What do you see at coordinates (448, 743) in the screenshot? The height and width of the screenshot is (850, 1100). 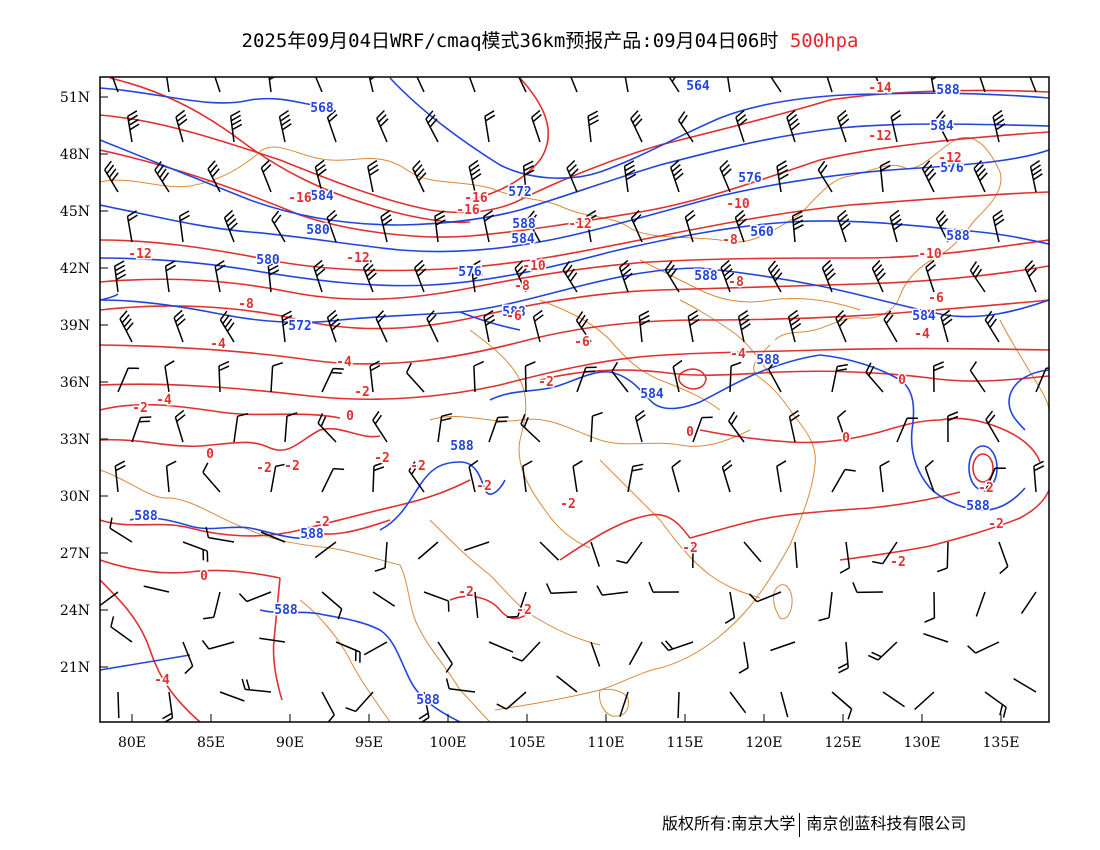 I see `lon-label: 100E` at bounding box center [448, 743].